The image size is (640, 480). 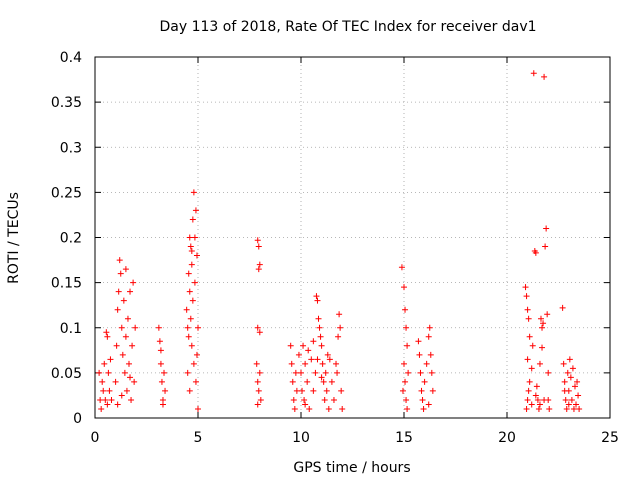 I want to click on x-tick-label: 0, so click(x=95, y=438).